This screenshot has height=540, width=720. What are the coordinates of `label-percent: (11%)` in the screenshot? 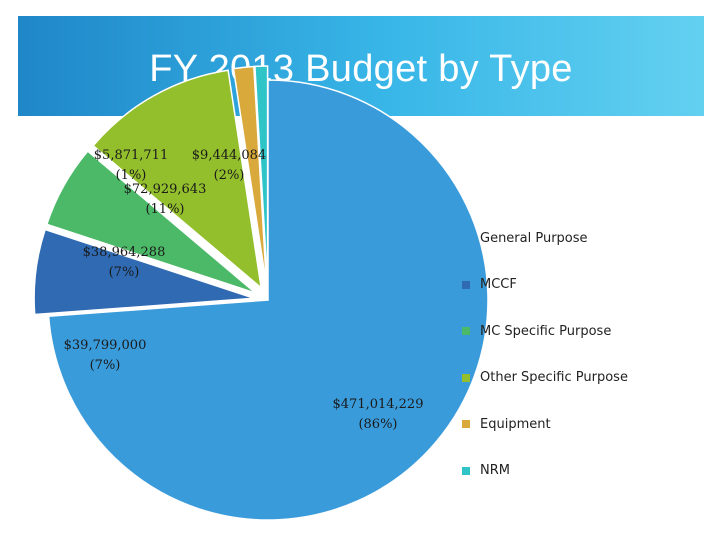 It's located at (165, 209).